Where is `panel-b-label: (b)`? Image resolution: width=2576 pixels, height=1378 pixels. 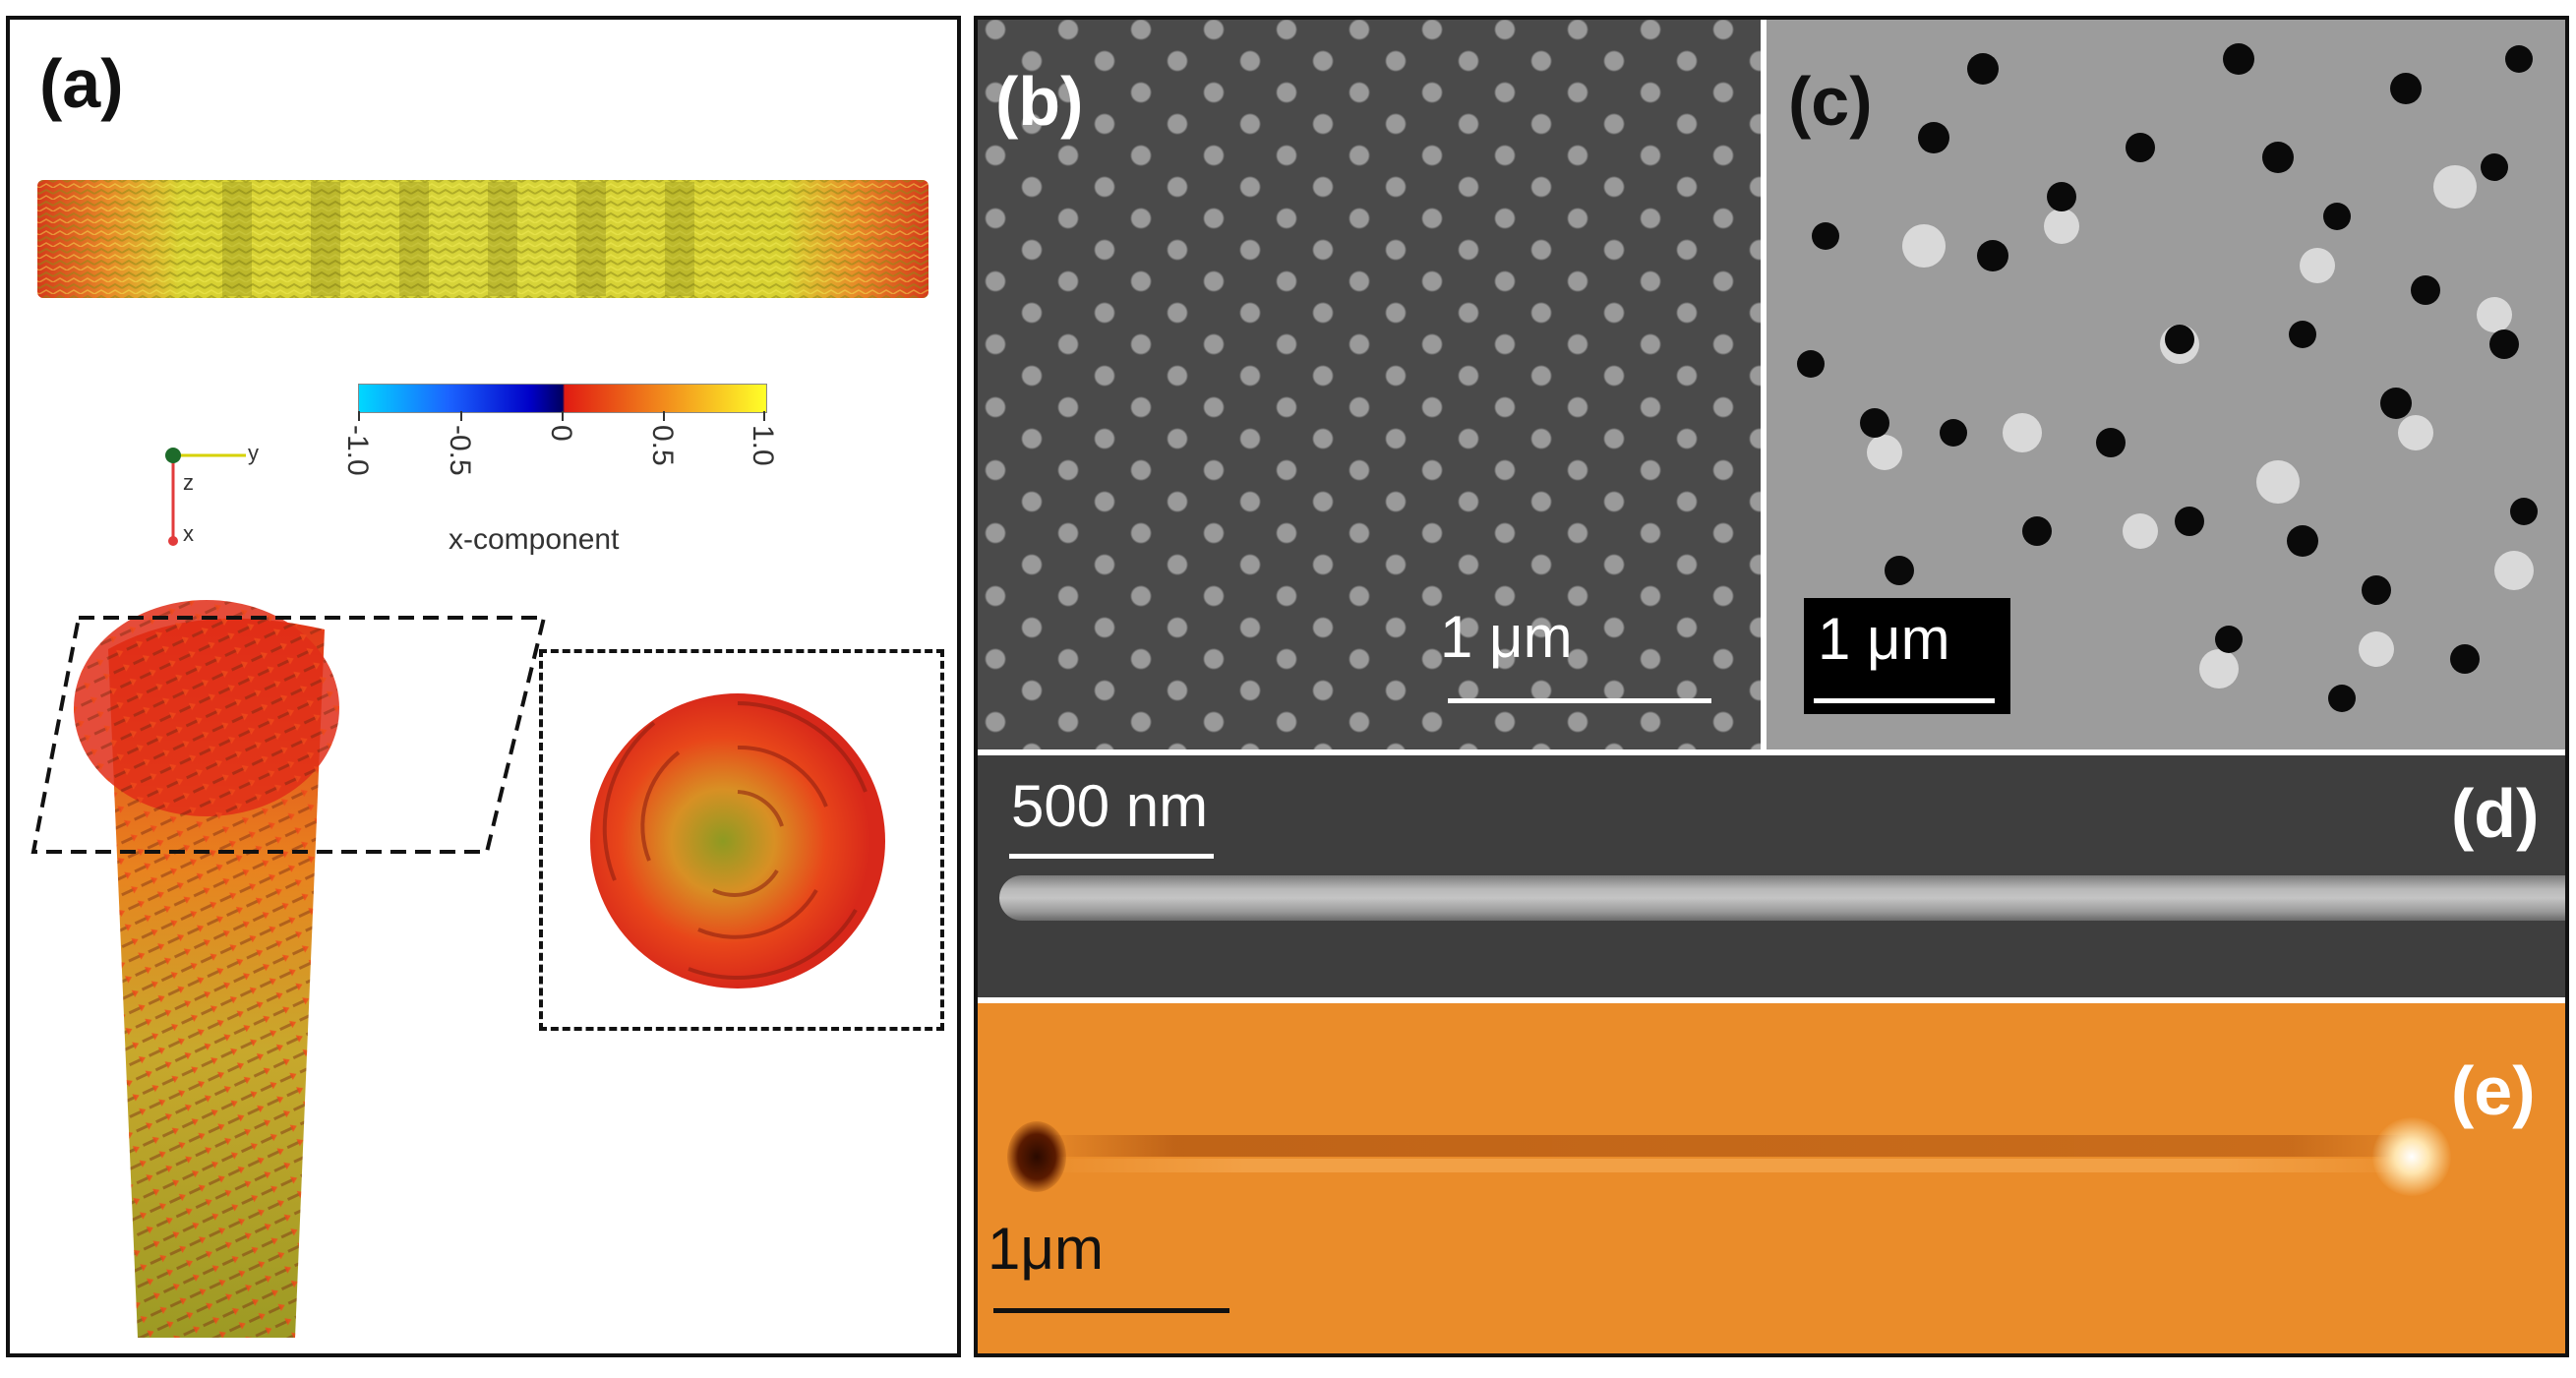 panel-b-label: (b) is located at coordinates (1039, 101).